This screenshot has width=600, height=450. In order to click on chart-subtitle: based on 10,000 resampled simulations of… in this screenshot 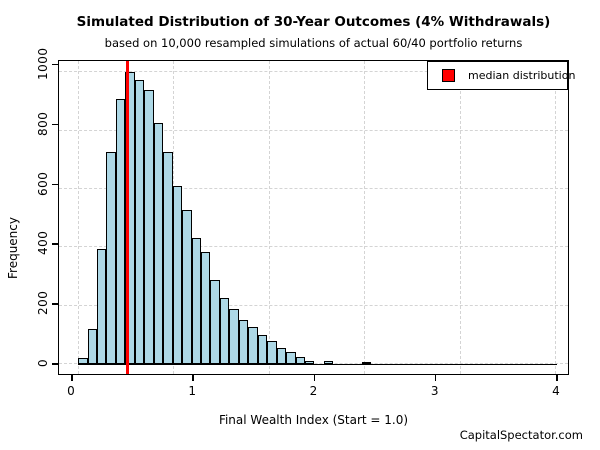, I will do `click(313, 43)`.